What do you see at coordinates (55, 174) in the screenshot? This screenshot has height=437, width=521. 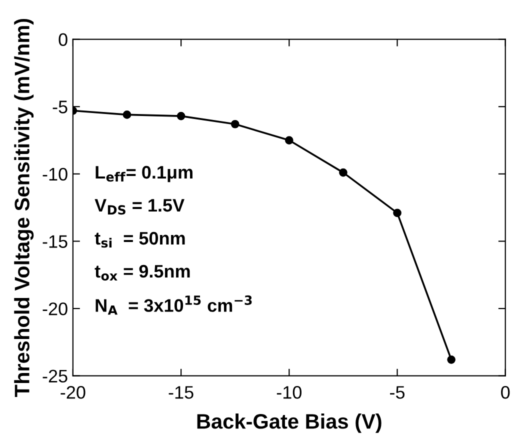 I see `y-tick-label: -10` at bounding box center [55, 174].